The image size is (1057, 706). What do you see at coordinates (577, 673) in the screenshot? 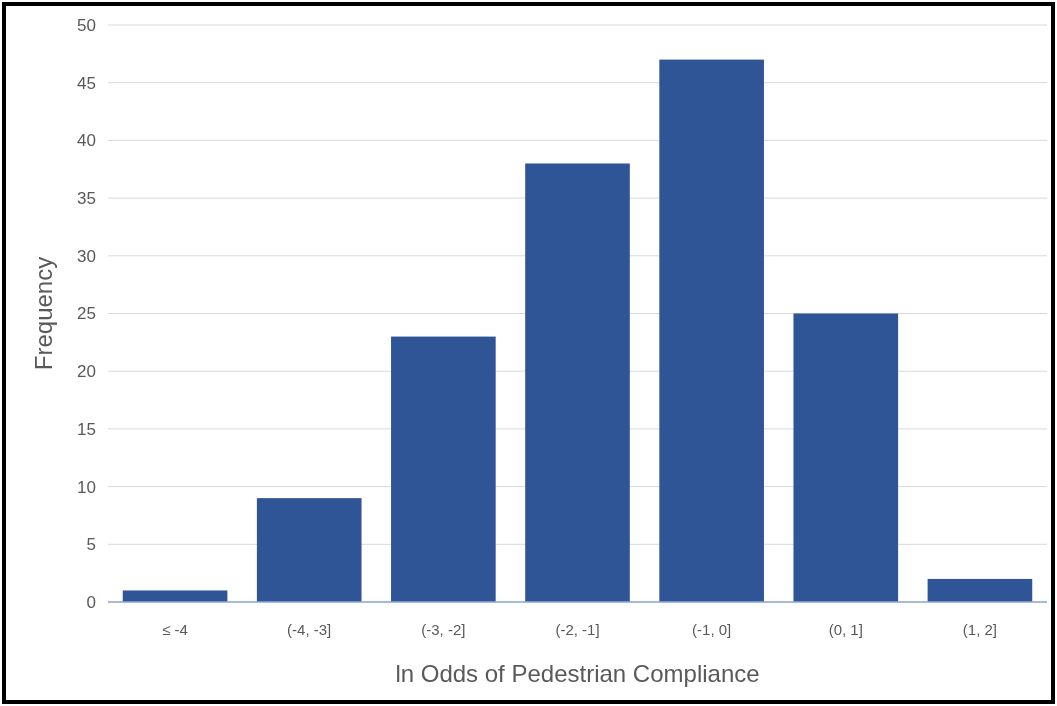
I see `x-axis-title: ln Odds of Pedestrian Compliance` at bounding box center [577, 673].